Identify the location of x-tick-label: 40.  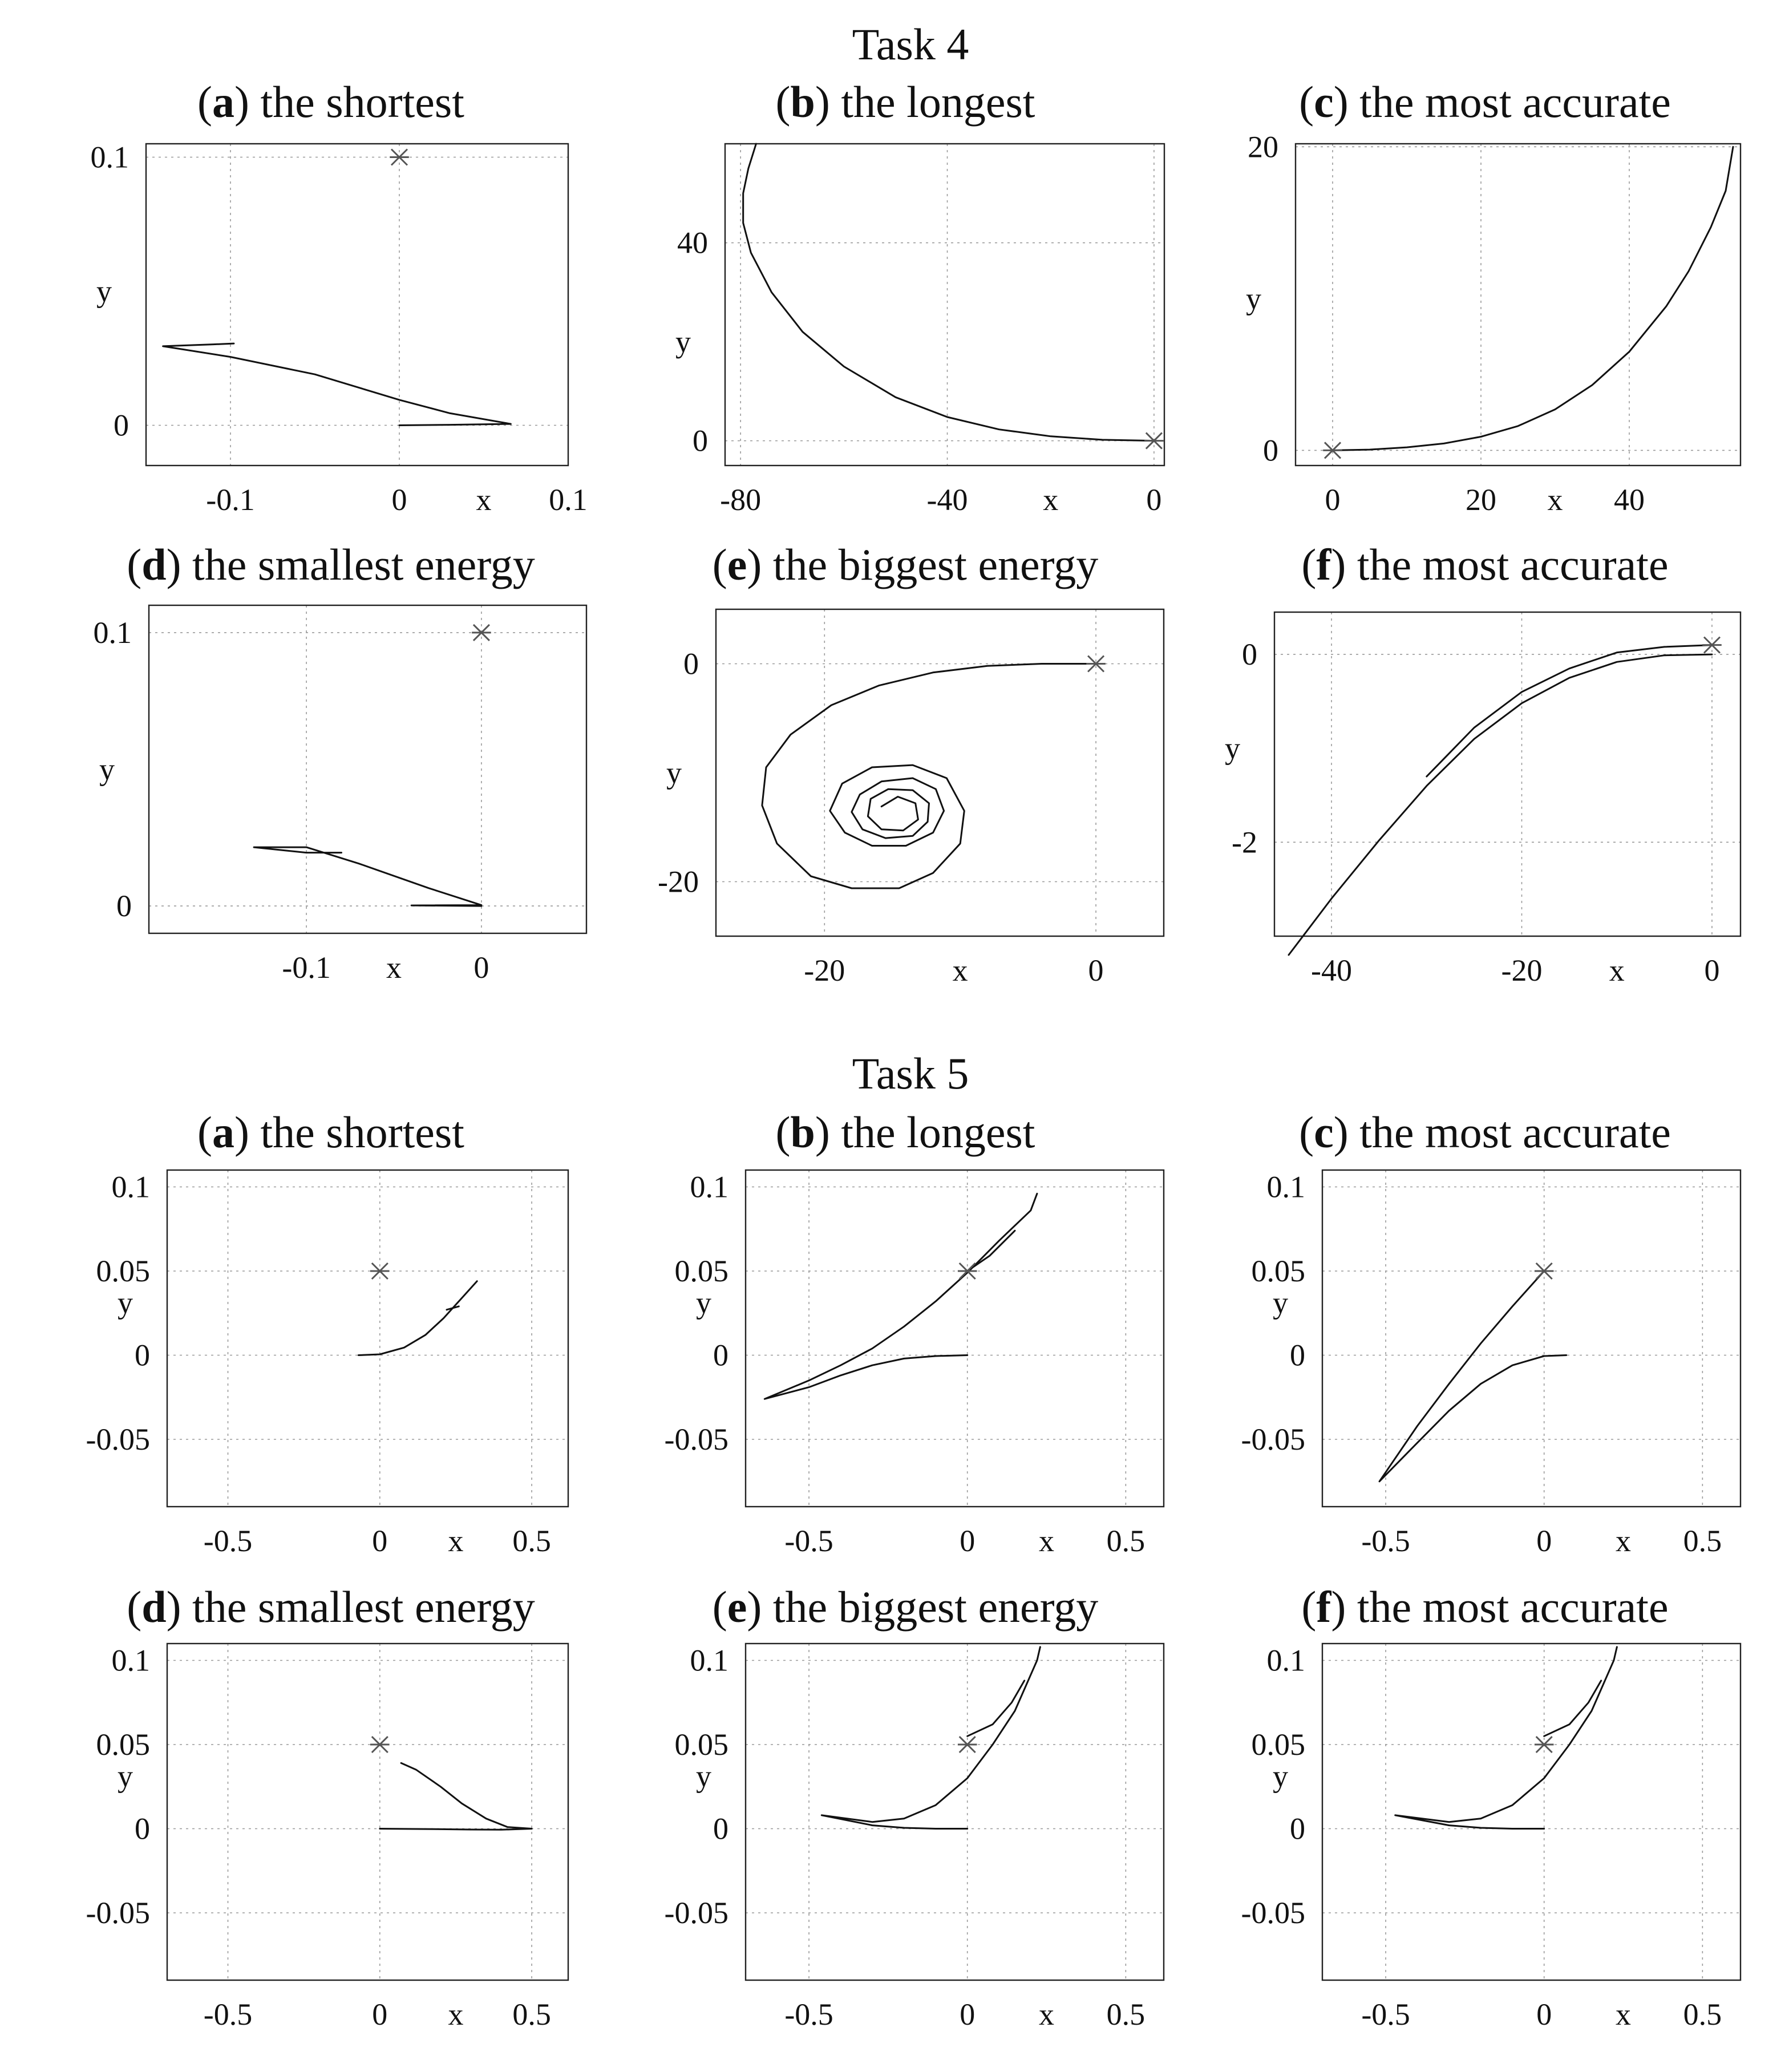
(1629, 500).